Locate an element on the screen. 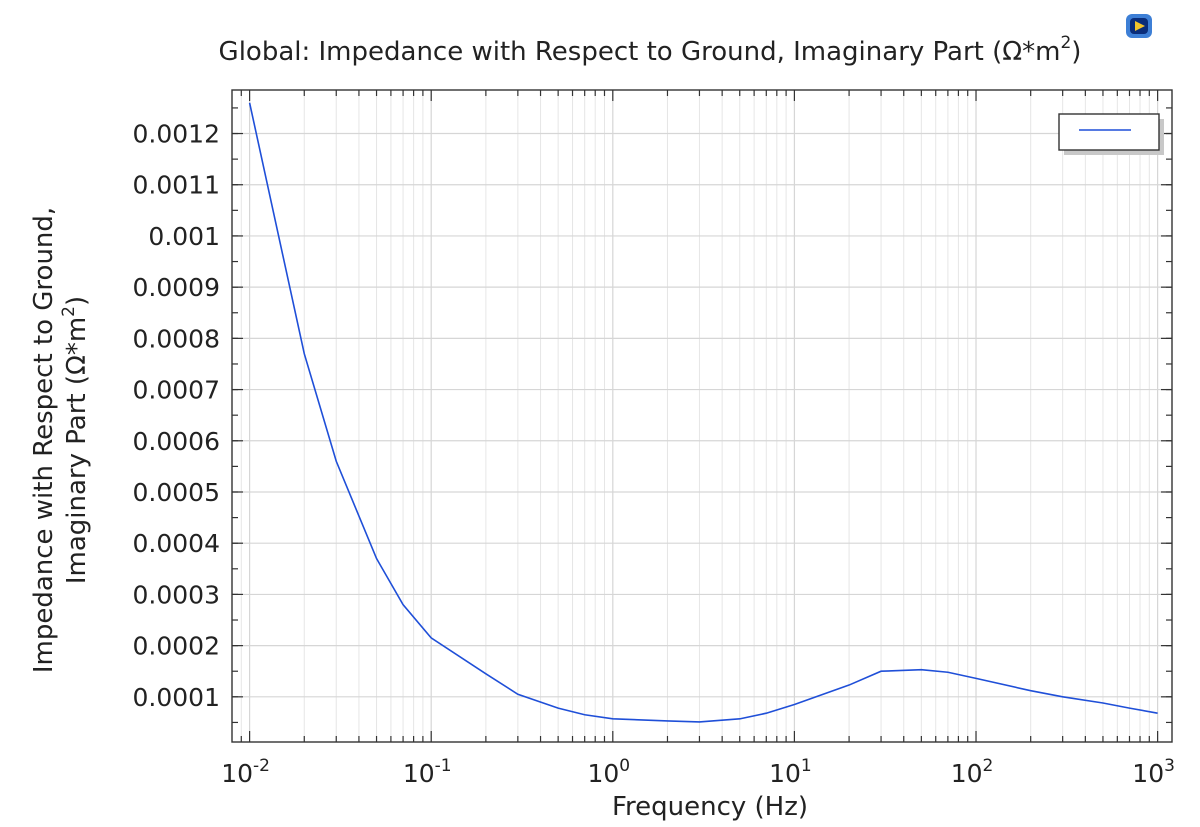  y-tick-label: 0.0006 is located at coordinates (176, 441).